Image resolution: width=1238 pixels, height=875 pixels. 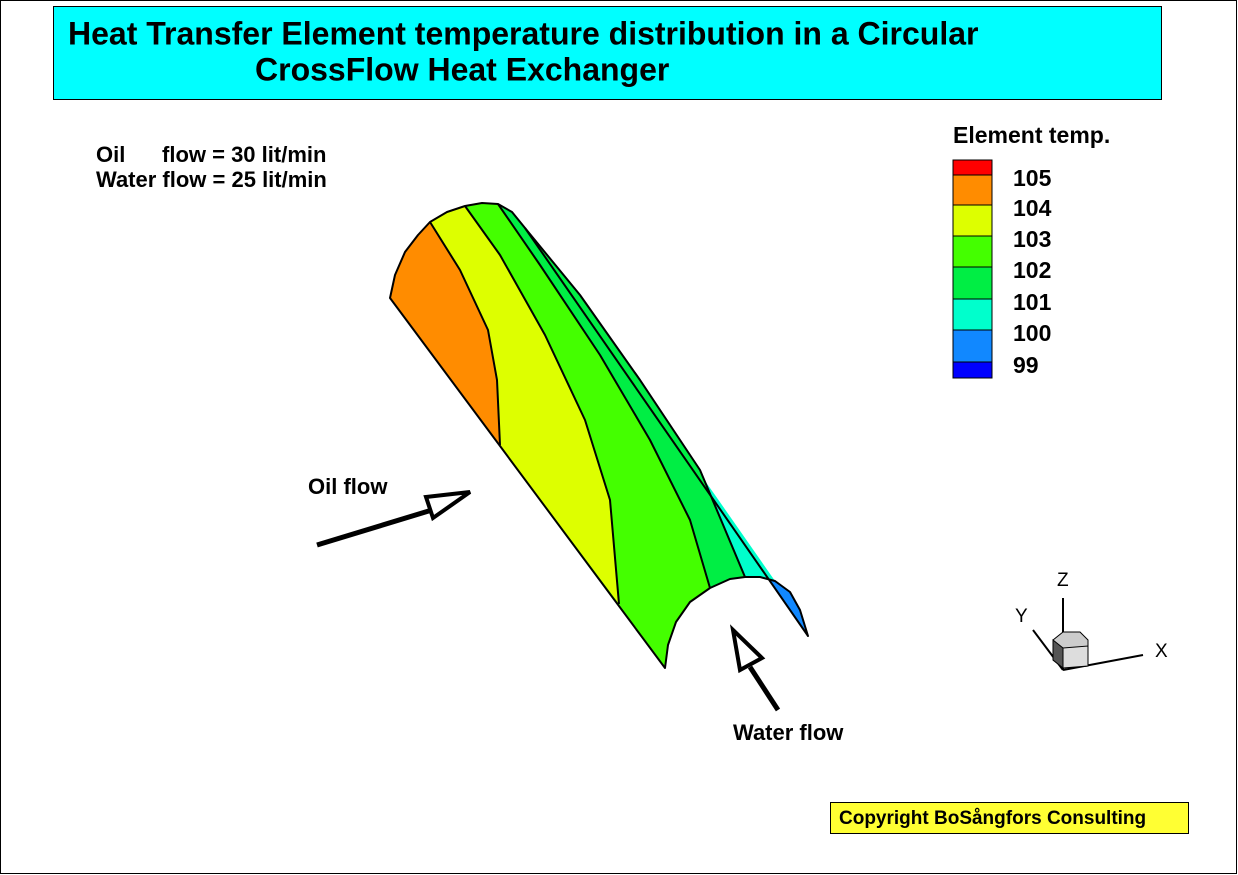 What do you see at coordinates (1032, 270) in the screenshot?
I see `legend-label: 102` at bounding box center [1032, 270].